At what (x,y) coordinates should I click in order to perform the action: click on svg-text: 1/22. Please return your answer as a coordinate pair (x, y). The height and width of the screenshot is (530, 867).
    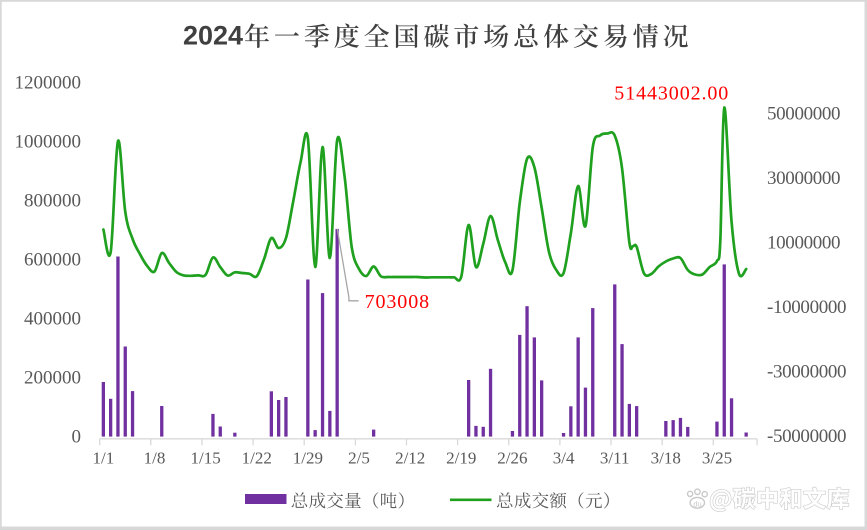
    Looking at the image, I should click on (257, 458).